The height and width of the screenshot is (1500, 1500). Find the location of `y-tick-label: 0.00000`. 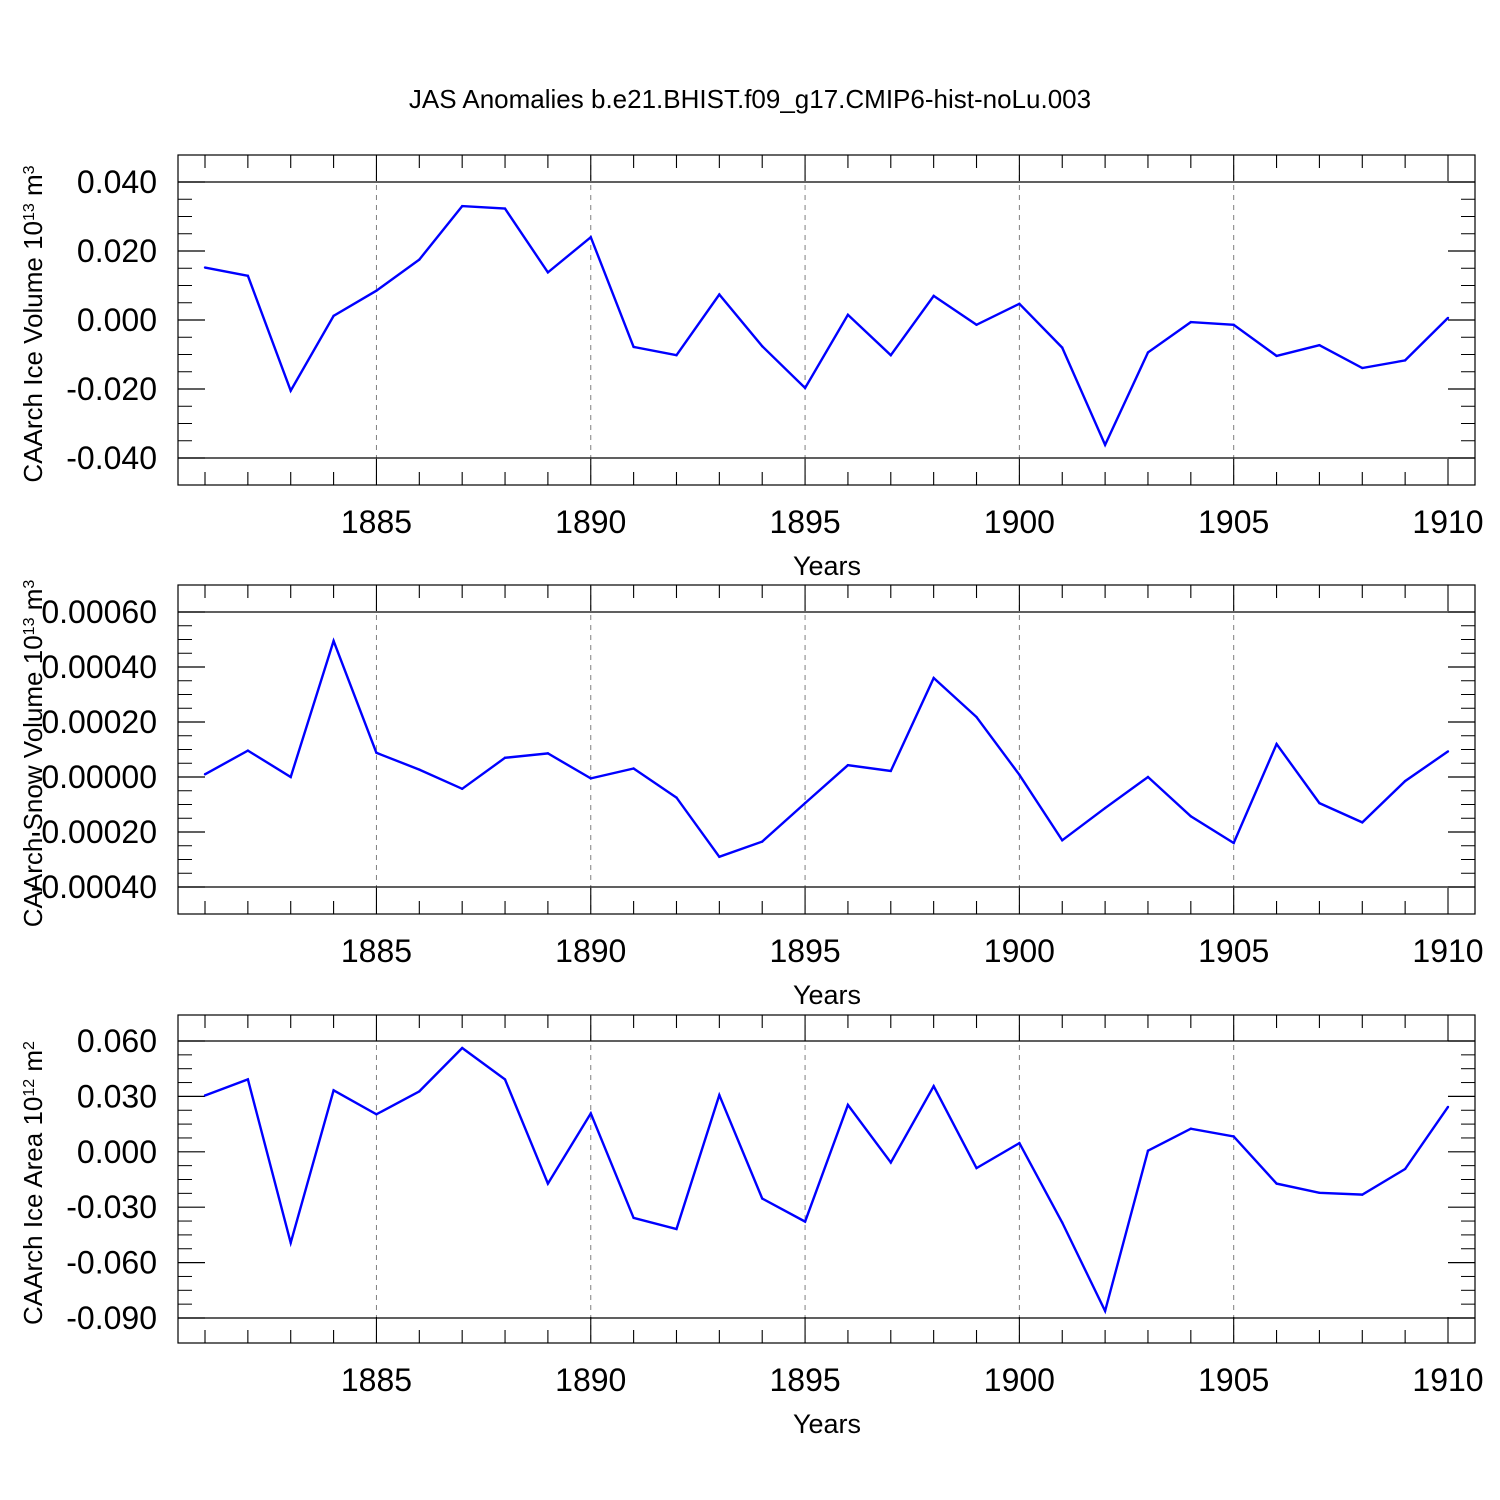

y-tick-label: 0.00000 is located at coordinates (99, 777).